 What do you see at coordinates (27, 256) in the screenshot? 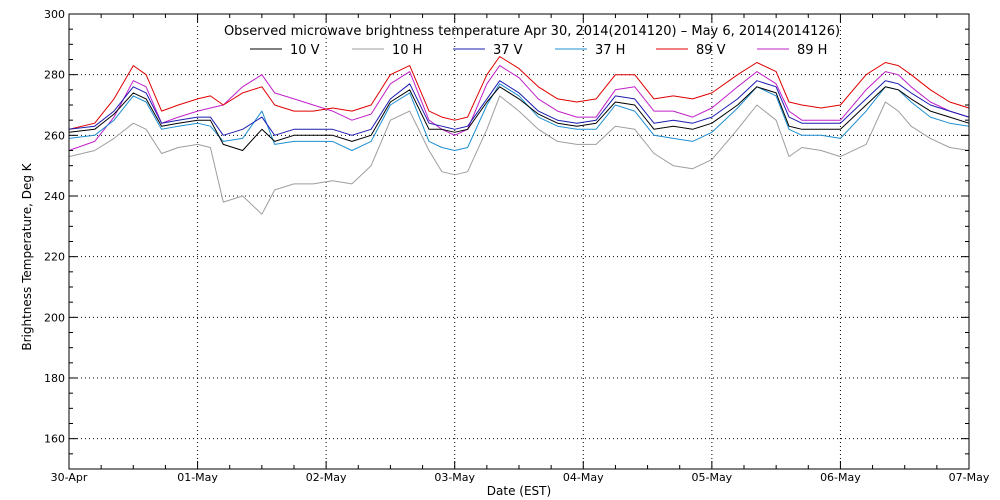
I see `y-axis-label: Brightness Temperature, Deg K` at bounding box center [27, 256].